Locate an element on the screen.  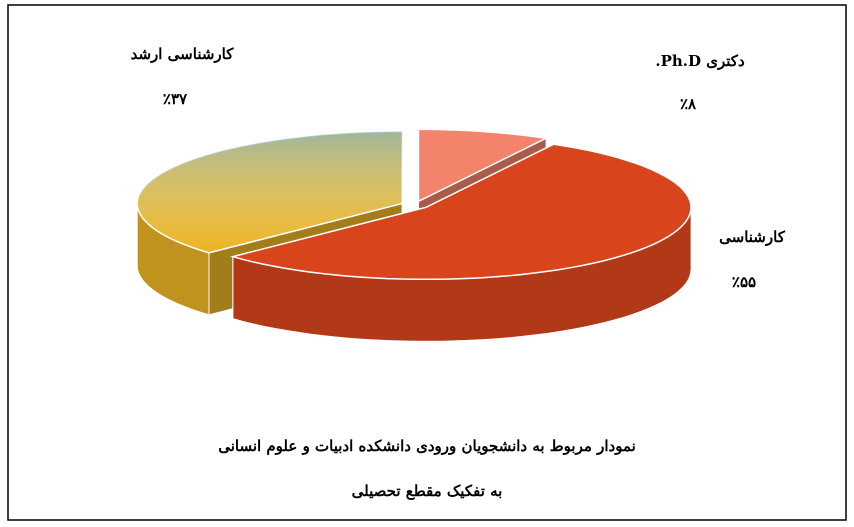
value-label: ٪۵۵ is located at coordinates (744, 282).